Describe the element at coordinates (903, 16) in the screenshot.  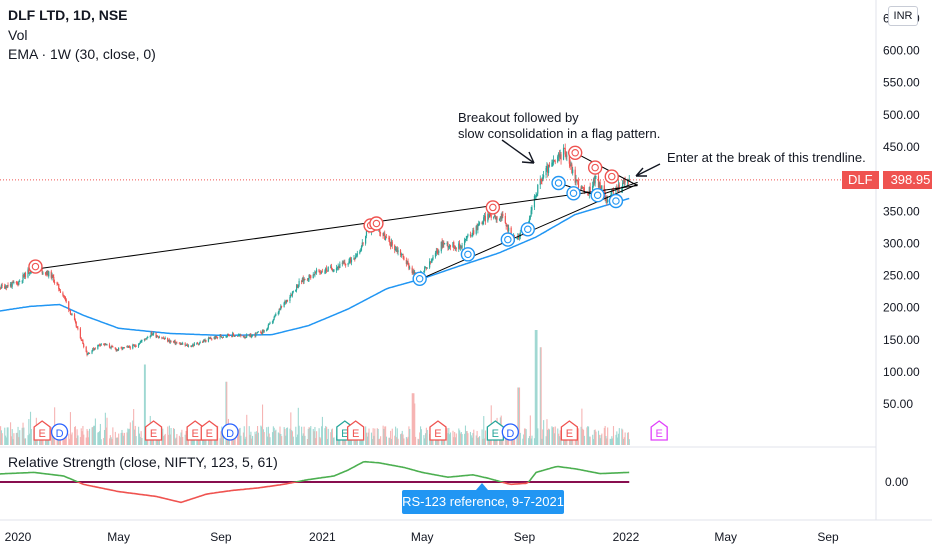
I see `currency-button: INR` at that location.